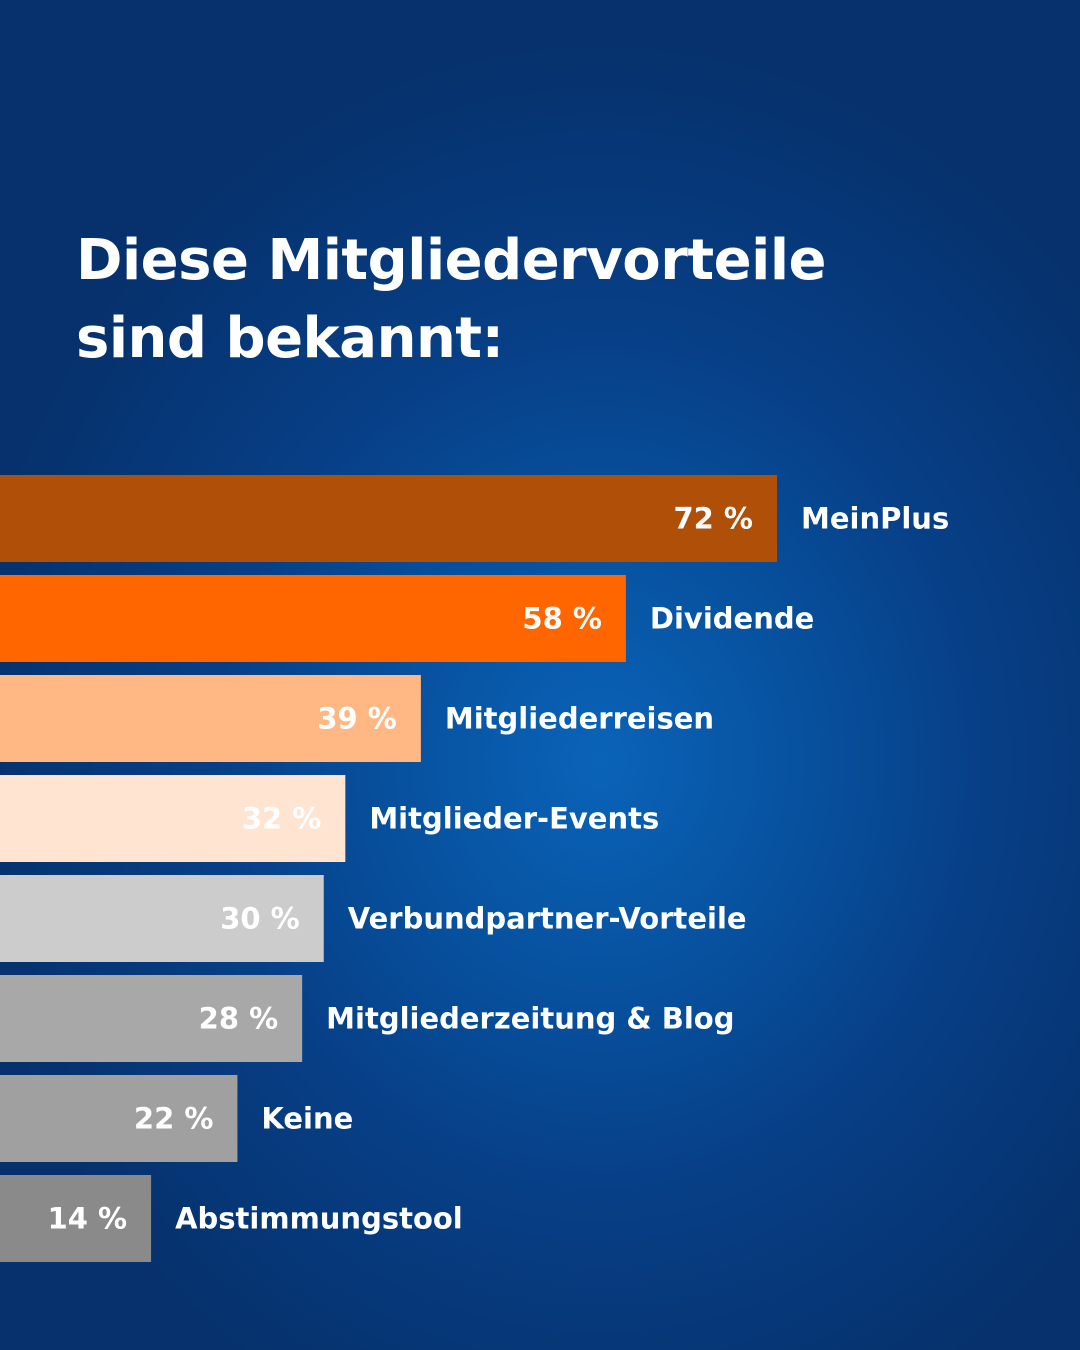 The width and height of the screenshot is (1080, 1350). Describe the element at coordinates (88, 1219) in the screenshot. I see `bar-value-label: 14 %` at that location.